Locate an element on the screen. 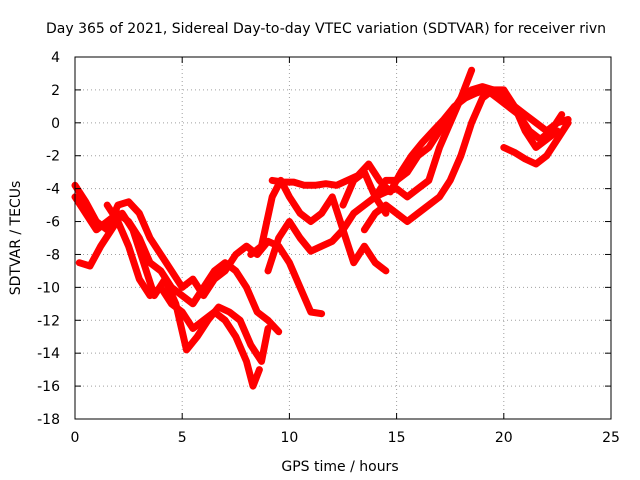  x-axis-label: GPS time / hours is located at coordinates (339, 467).